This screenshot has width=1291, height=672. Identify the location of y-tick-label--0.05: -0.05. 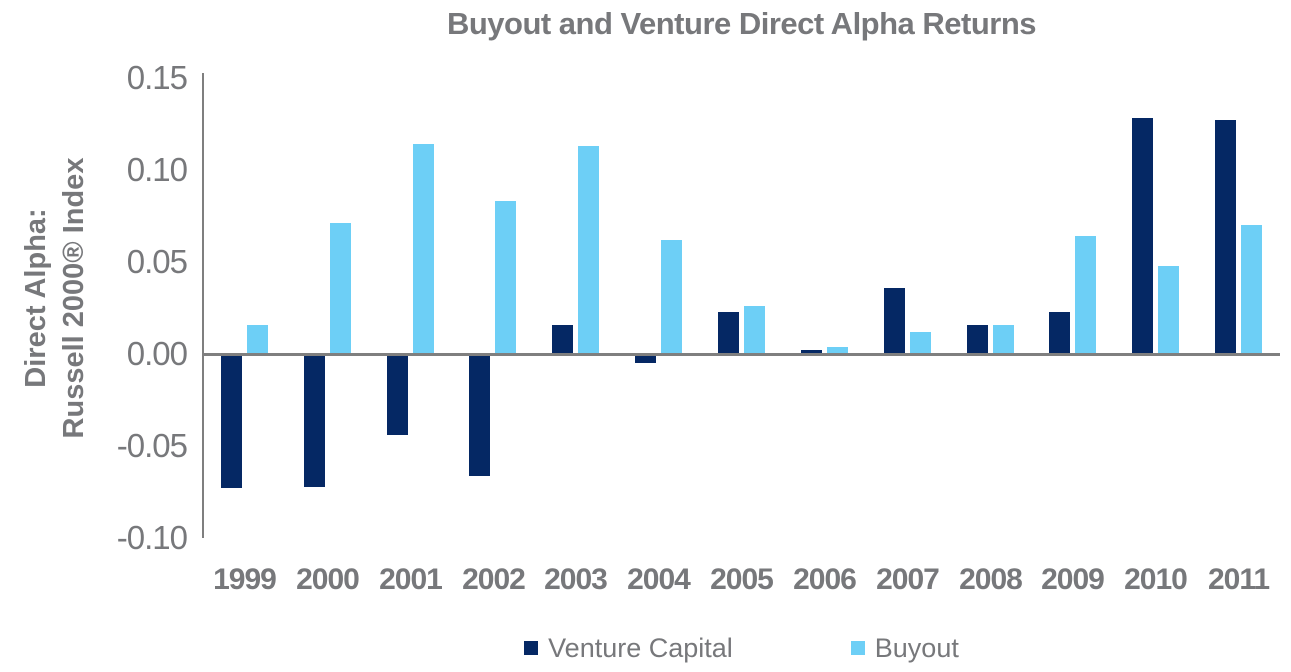
(152, 445).